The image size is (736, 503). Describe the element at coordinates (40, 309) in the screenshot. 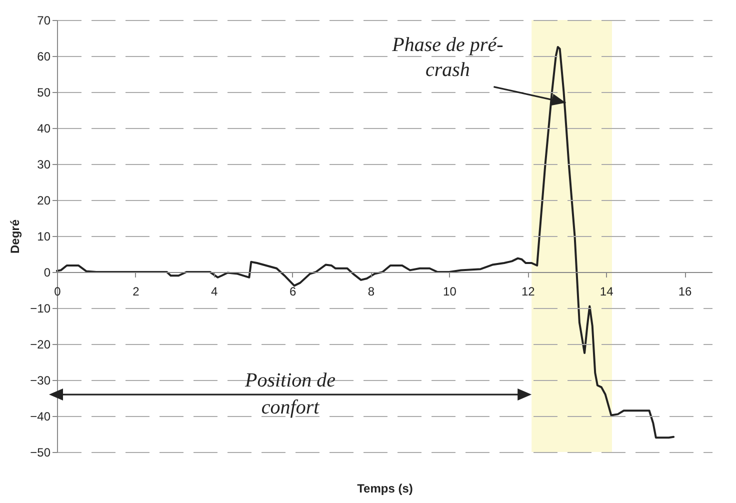

I see `y-tick-label: −10` at that location.